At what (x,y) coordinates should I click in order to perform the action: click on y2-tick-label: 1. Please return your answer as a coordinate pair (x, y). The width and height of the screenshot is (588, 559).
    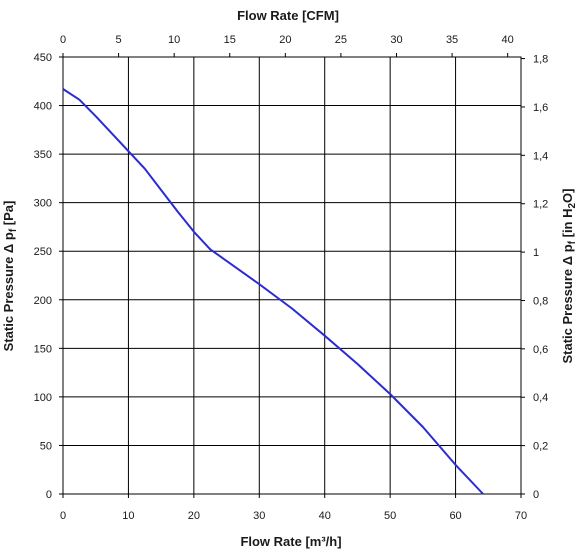
    Looking at the image, I should click on (536, 253).